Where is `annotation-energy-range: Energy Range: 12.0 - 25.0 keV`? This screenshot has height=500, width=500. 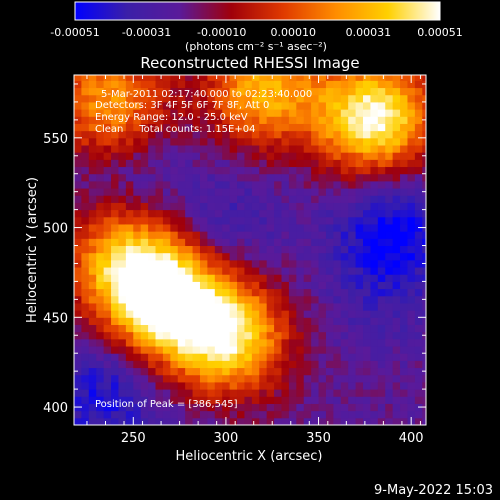 annotation-energy-range: Energy Range: 12.0 - 25.0 keV is located at coordinates (171, 117).